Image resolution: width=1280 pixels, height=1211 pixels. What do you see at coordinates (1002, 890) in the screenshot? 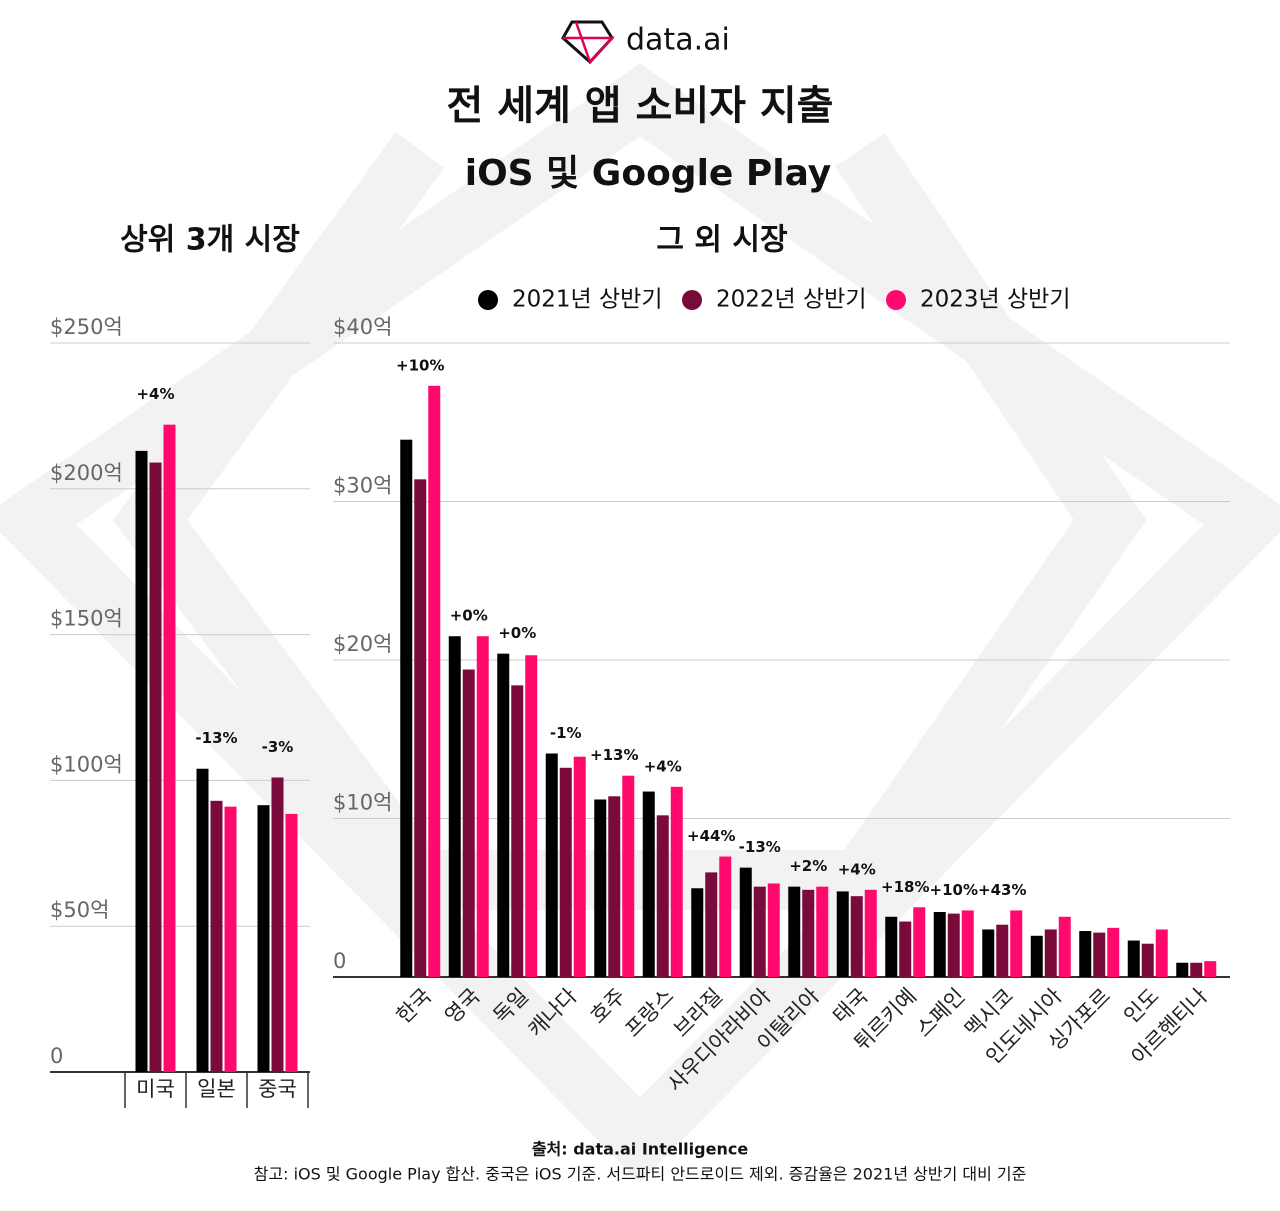
I see `change-label: +43%` at bounding box center [1002, 890].